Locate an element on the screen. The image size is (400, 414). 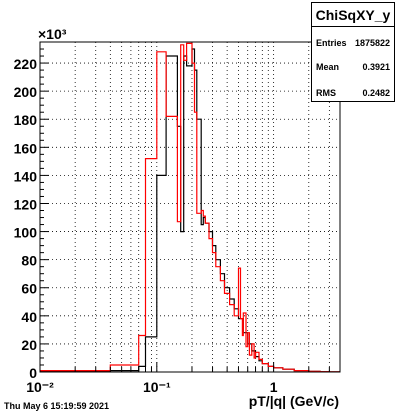
y-tick-label: 60 is located at coordinates (29, 289).